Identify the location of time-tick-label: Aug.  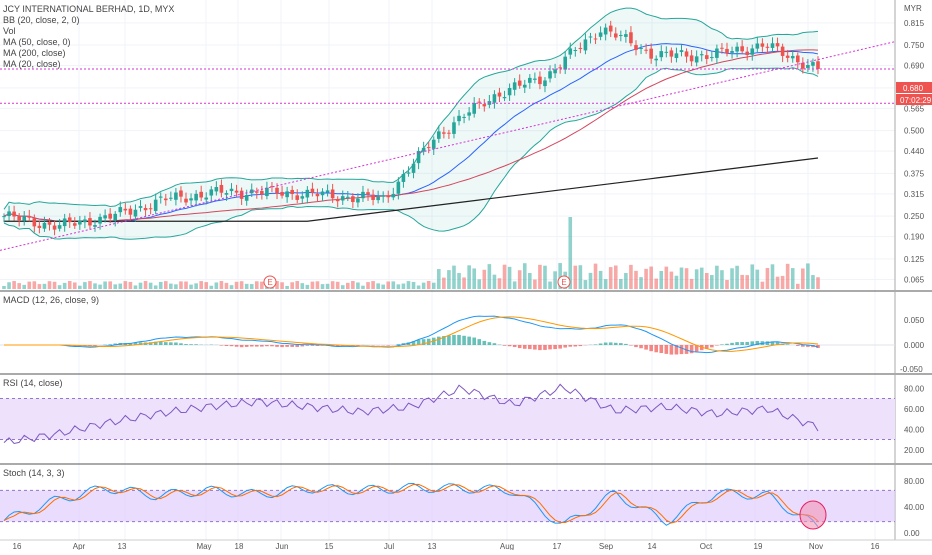
(507, 546).